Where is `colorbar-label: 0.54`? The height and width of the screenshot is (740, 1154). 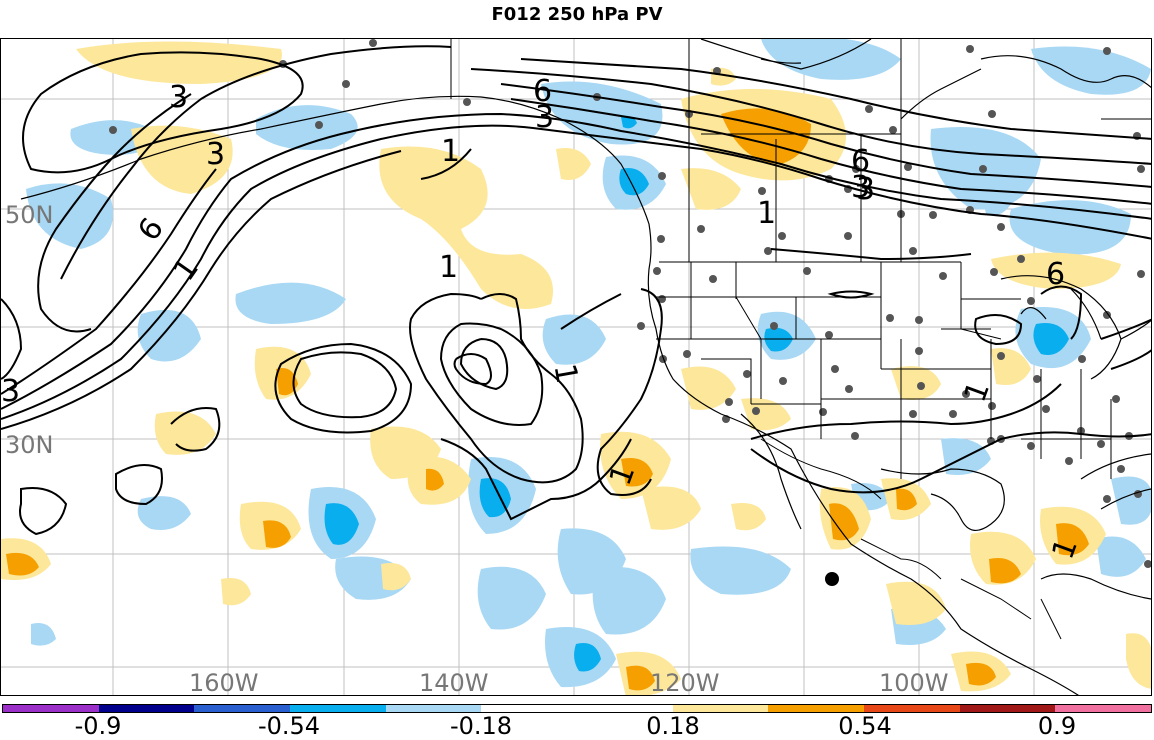 colorbar-label: 0.54 is located at coordinates (865, 726).